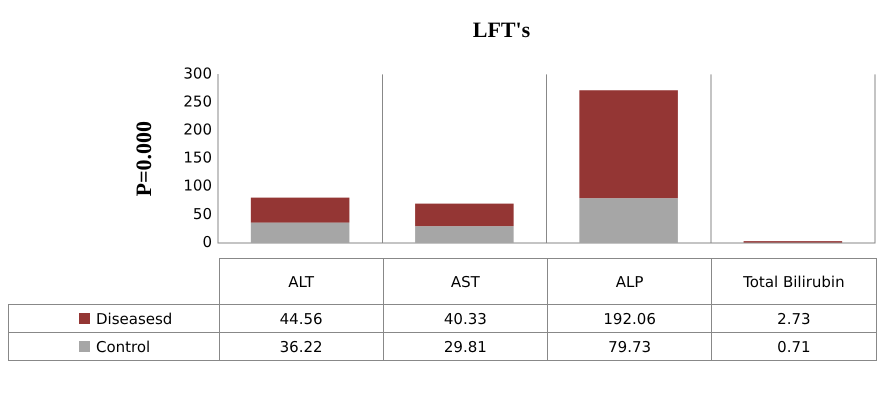  I want to click on x-tick-label: AST, so click(465, 281).